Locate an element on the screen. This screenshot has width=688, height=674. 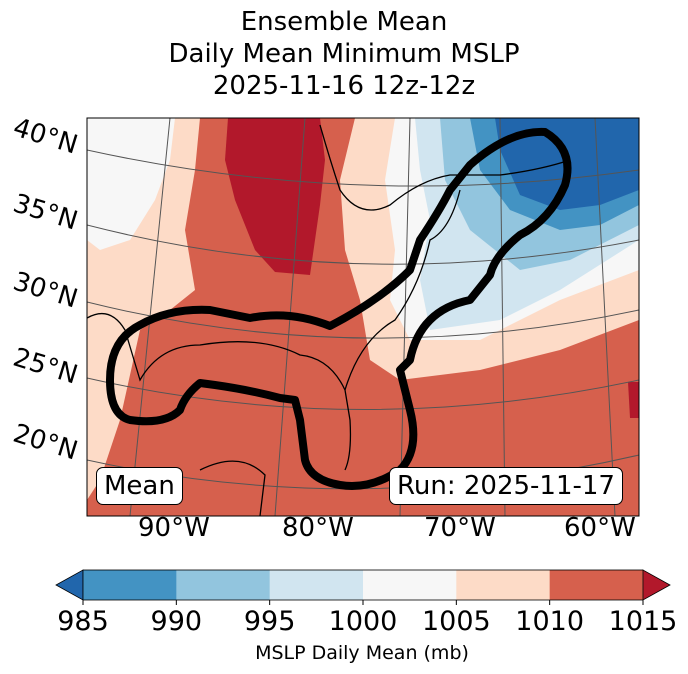
colorbar is located at coordinates (363, 587).